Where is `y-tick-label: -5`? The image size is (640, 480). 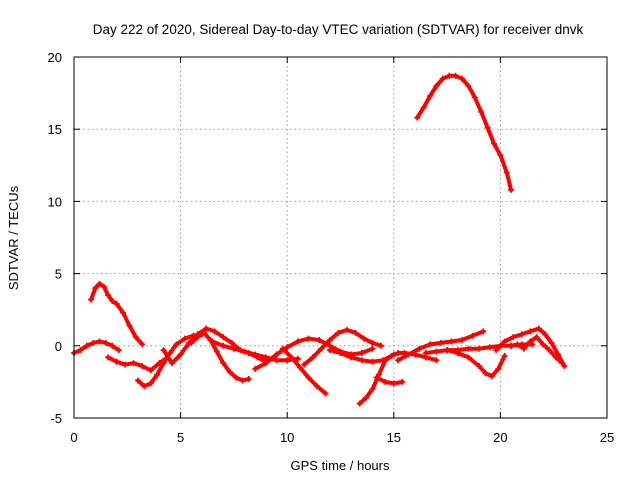
y-tick-label: -5 is located at coordinates (56, 418).